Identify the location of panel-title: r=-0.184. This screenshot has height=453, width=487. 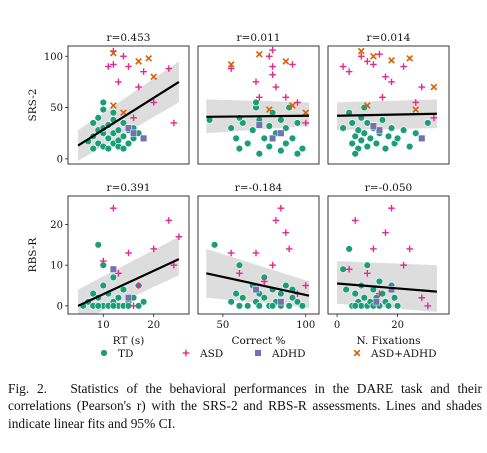
(259, 188).